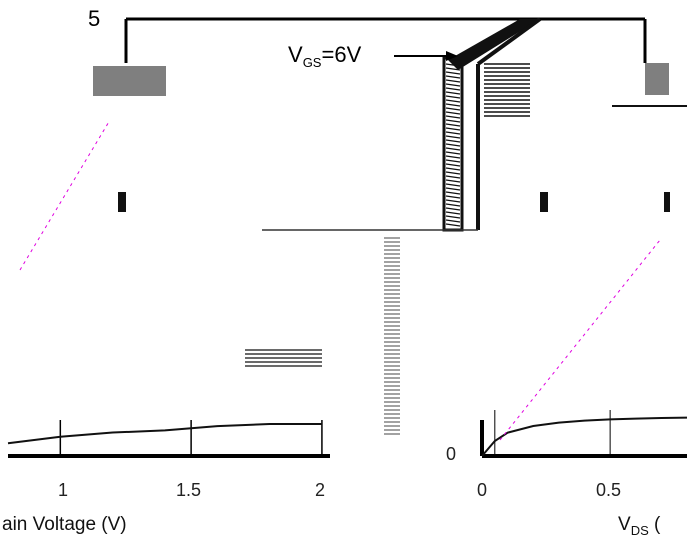  I want to click on right-y-tick-0: 0, so click(451, 454).